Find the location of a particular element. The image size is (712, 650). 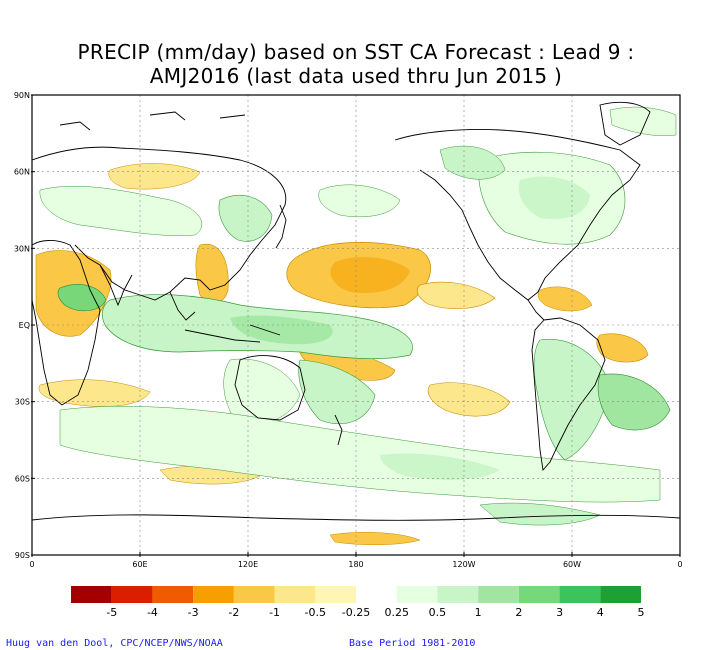

legend-label: 0.25 is located at coordinates (396, 612).